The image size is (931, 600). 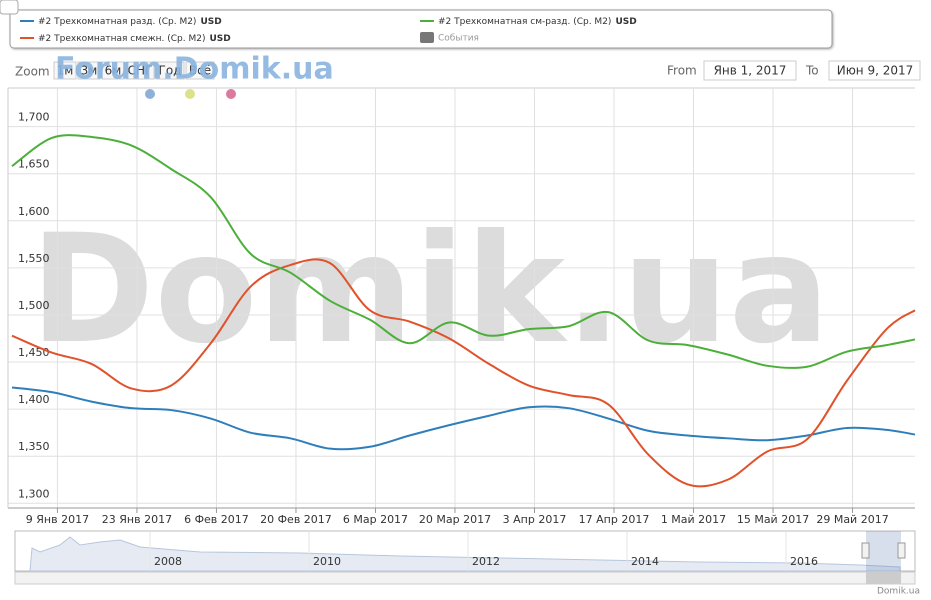 I want to click on y-tick-label: 1,400, so click(x=34, y=399).